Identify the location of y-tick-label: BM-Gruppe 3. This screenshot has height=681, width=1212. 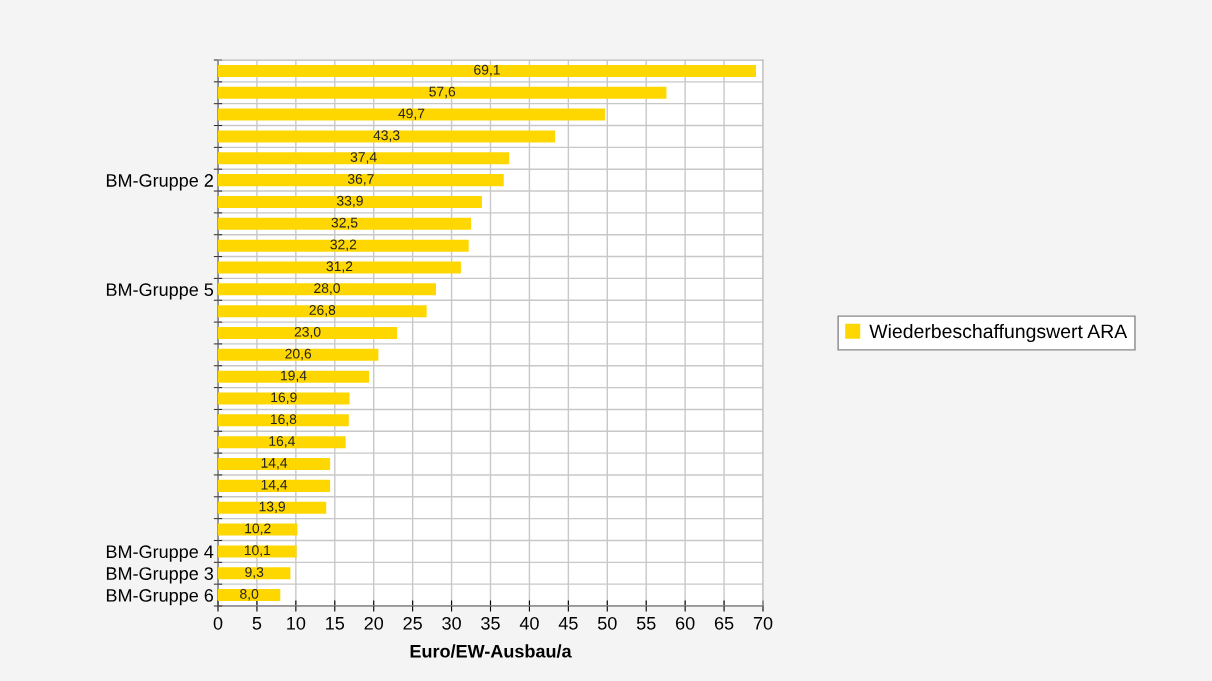
(160, 575).